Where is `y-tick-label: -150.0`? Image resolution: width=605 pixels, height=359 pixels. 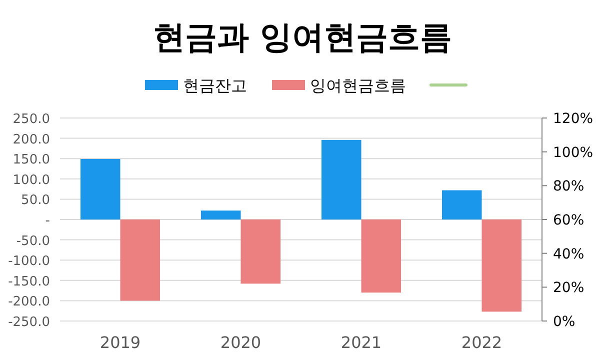 y-tick-label: -150.0 is located at coordinates (29, 282).